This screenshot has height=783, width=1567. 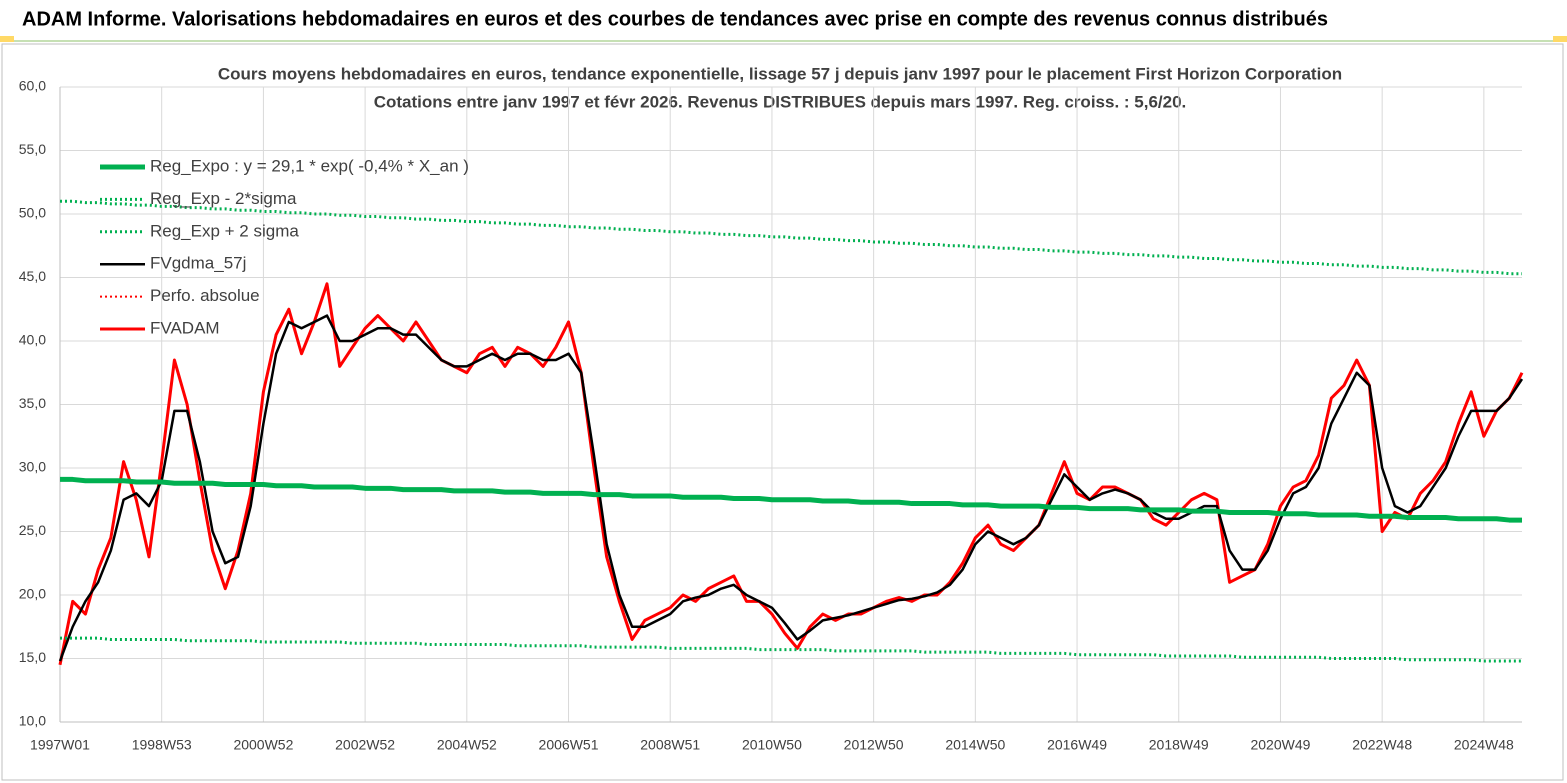 What do you see at coordinates (32, 340) in the screenshot?
I see `y-tick-label: 40,0` at bounding box center [32, 340].